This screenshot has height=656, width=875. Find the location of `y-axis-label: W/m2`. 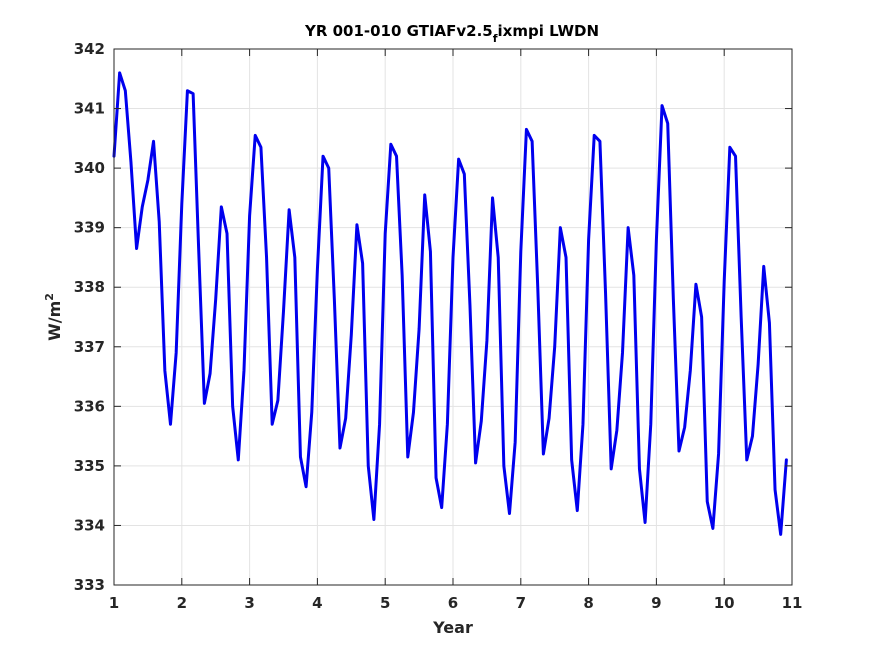

y-axis-label: W/m2 is located at coordinates (53, 317).